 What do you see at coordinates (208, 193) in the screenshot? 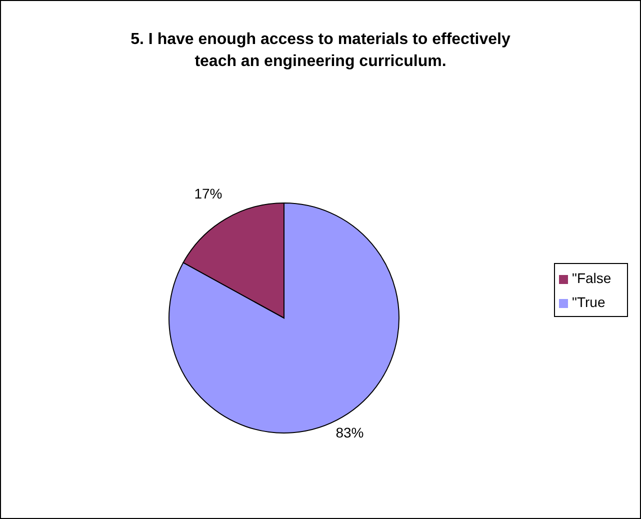
I see `data-label: 17%` at bounding box center [208, 193].